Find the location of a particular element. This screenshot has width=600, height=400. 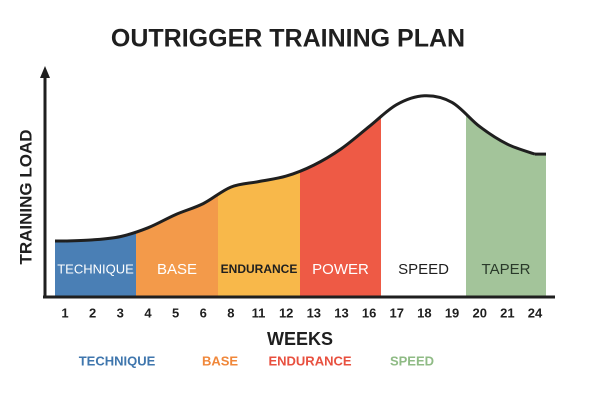

legend-entry: SPEED is located at coordinates (412, 360).